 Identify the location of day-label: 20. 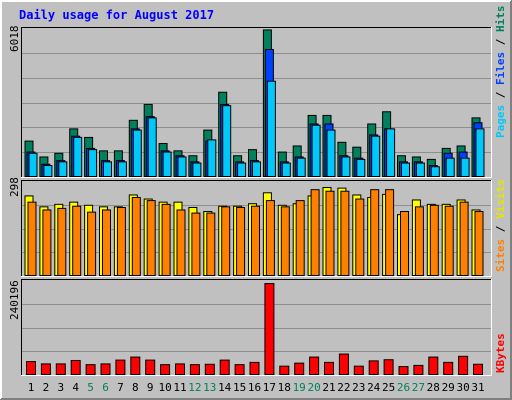
(313, 387).